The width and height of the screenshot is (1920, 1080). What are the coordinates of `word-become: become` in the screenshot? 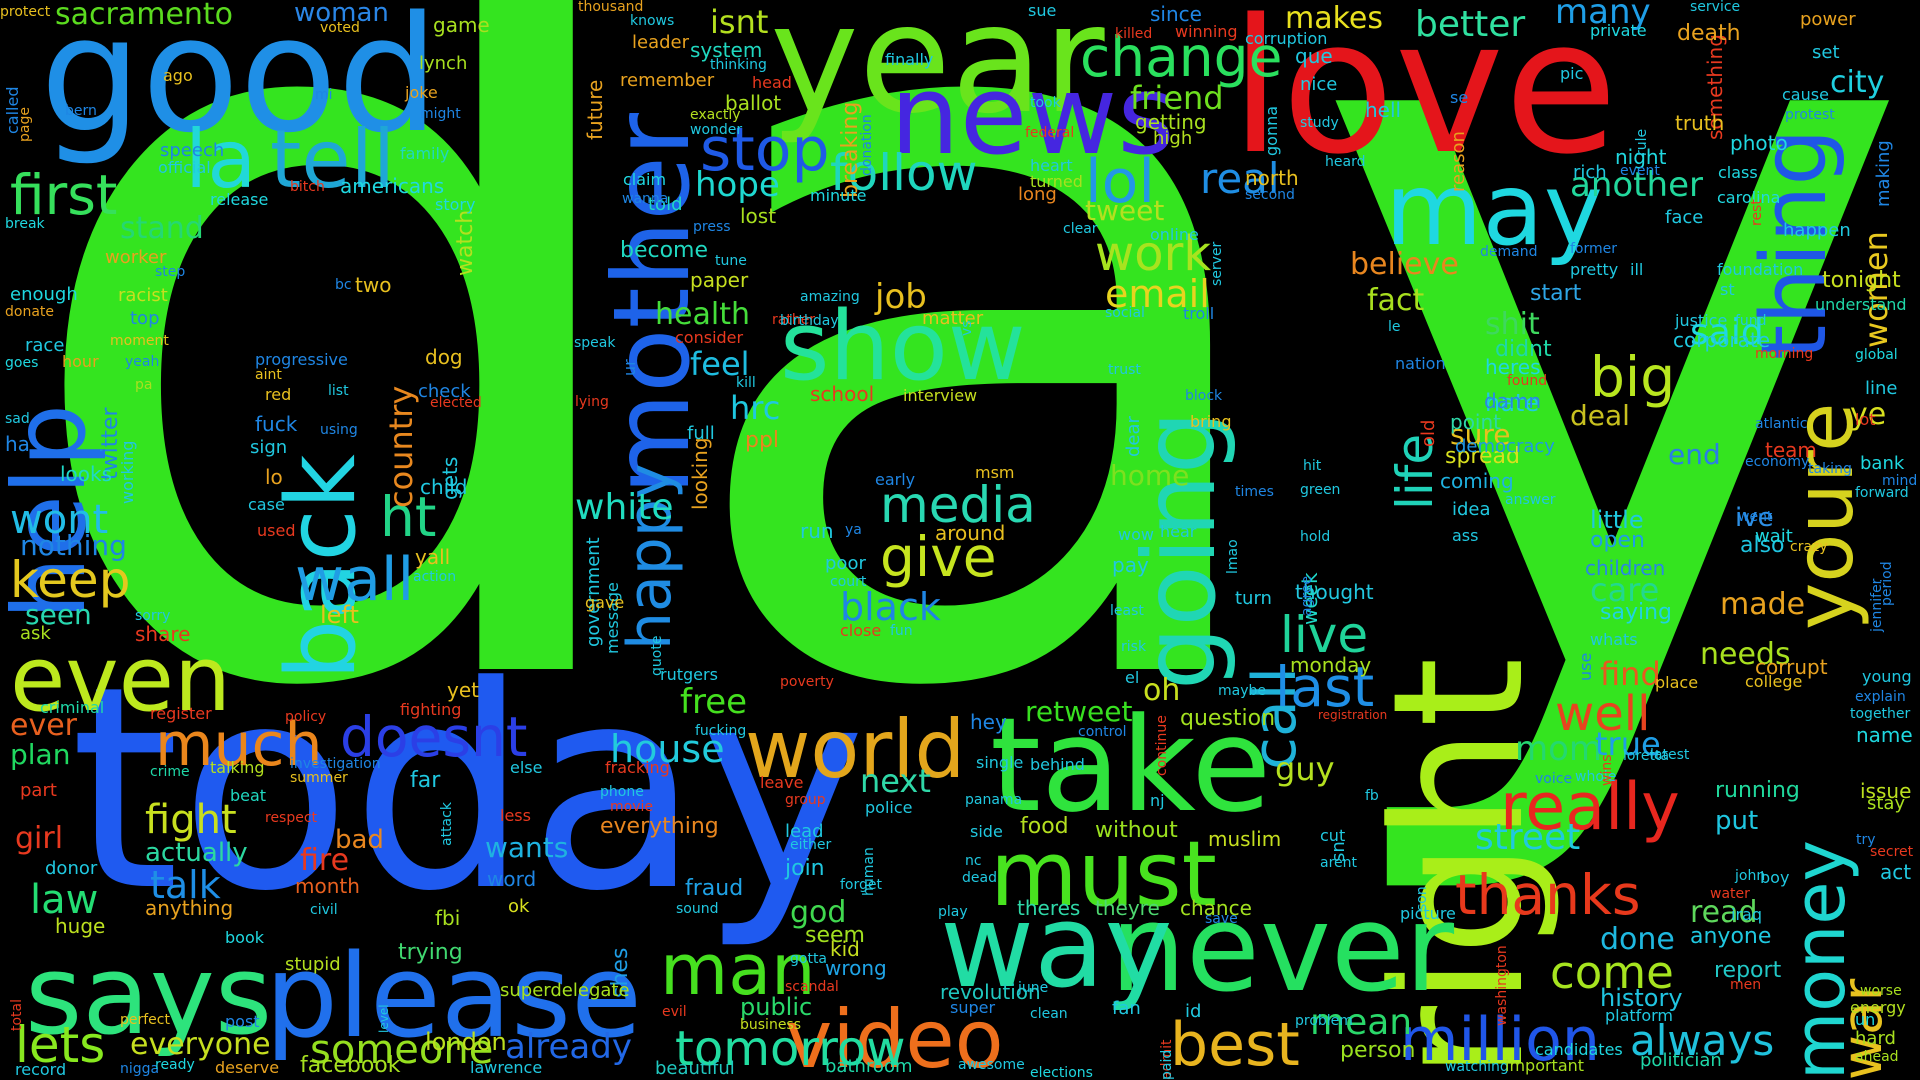 It's located at (664, 250).